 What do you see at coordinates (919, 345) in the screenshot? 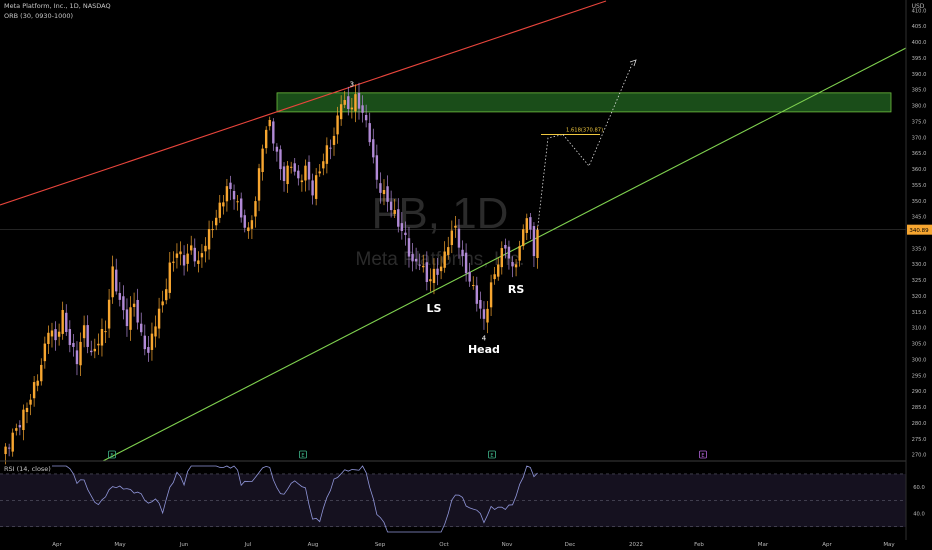
I see `price-tick-label: 305.0` at bounding box center [919, 345].